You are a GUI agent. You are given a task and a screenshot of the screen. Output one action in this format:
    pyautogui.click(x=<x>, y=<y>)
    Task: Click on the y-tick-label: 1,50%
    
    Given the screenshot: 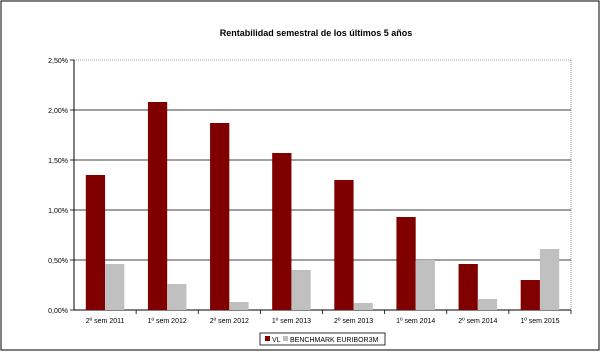 What is the action you would take?
    pyautogui.click(x=58, y=161)
    